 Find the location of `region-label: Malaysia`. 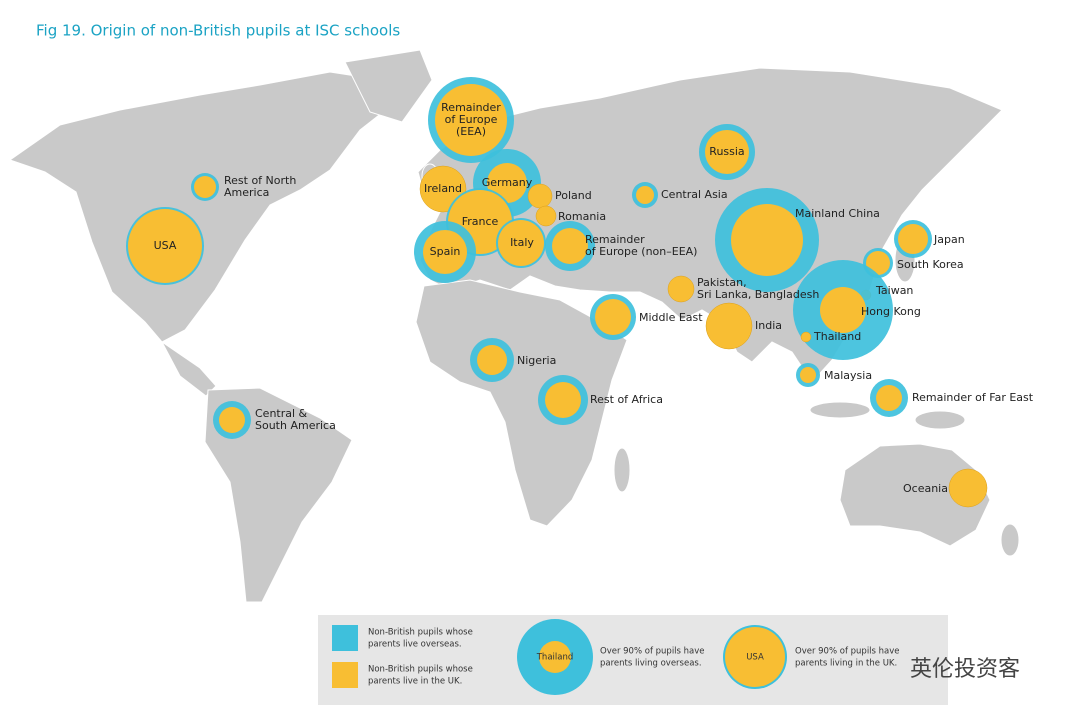

region-label: Malaysia is located at coordinates (848, 375).